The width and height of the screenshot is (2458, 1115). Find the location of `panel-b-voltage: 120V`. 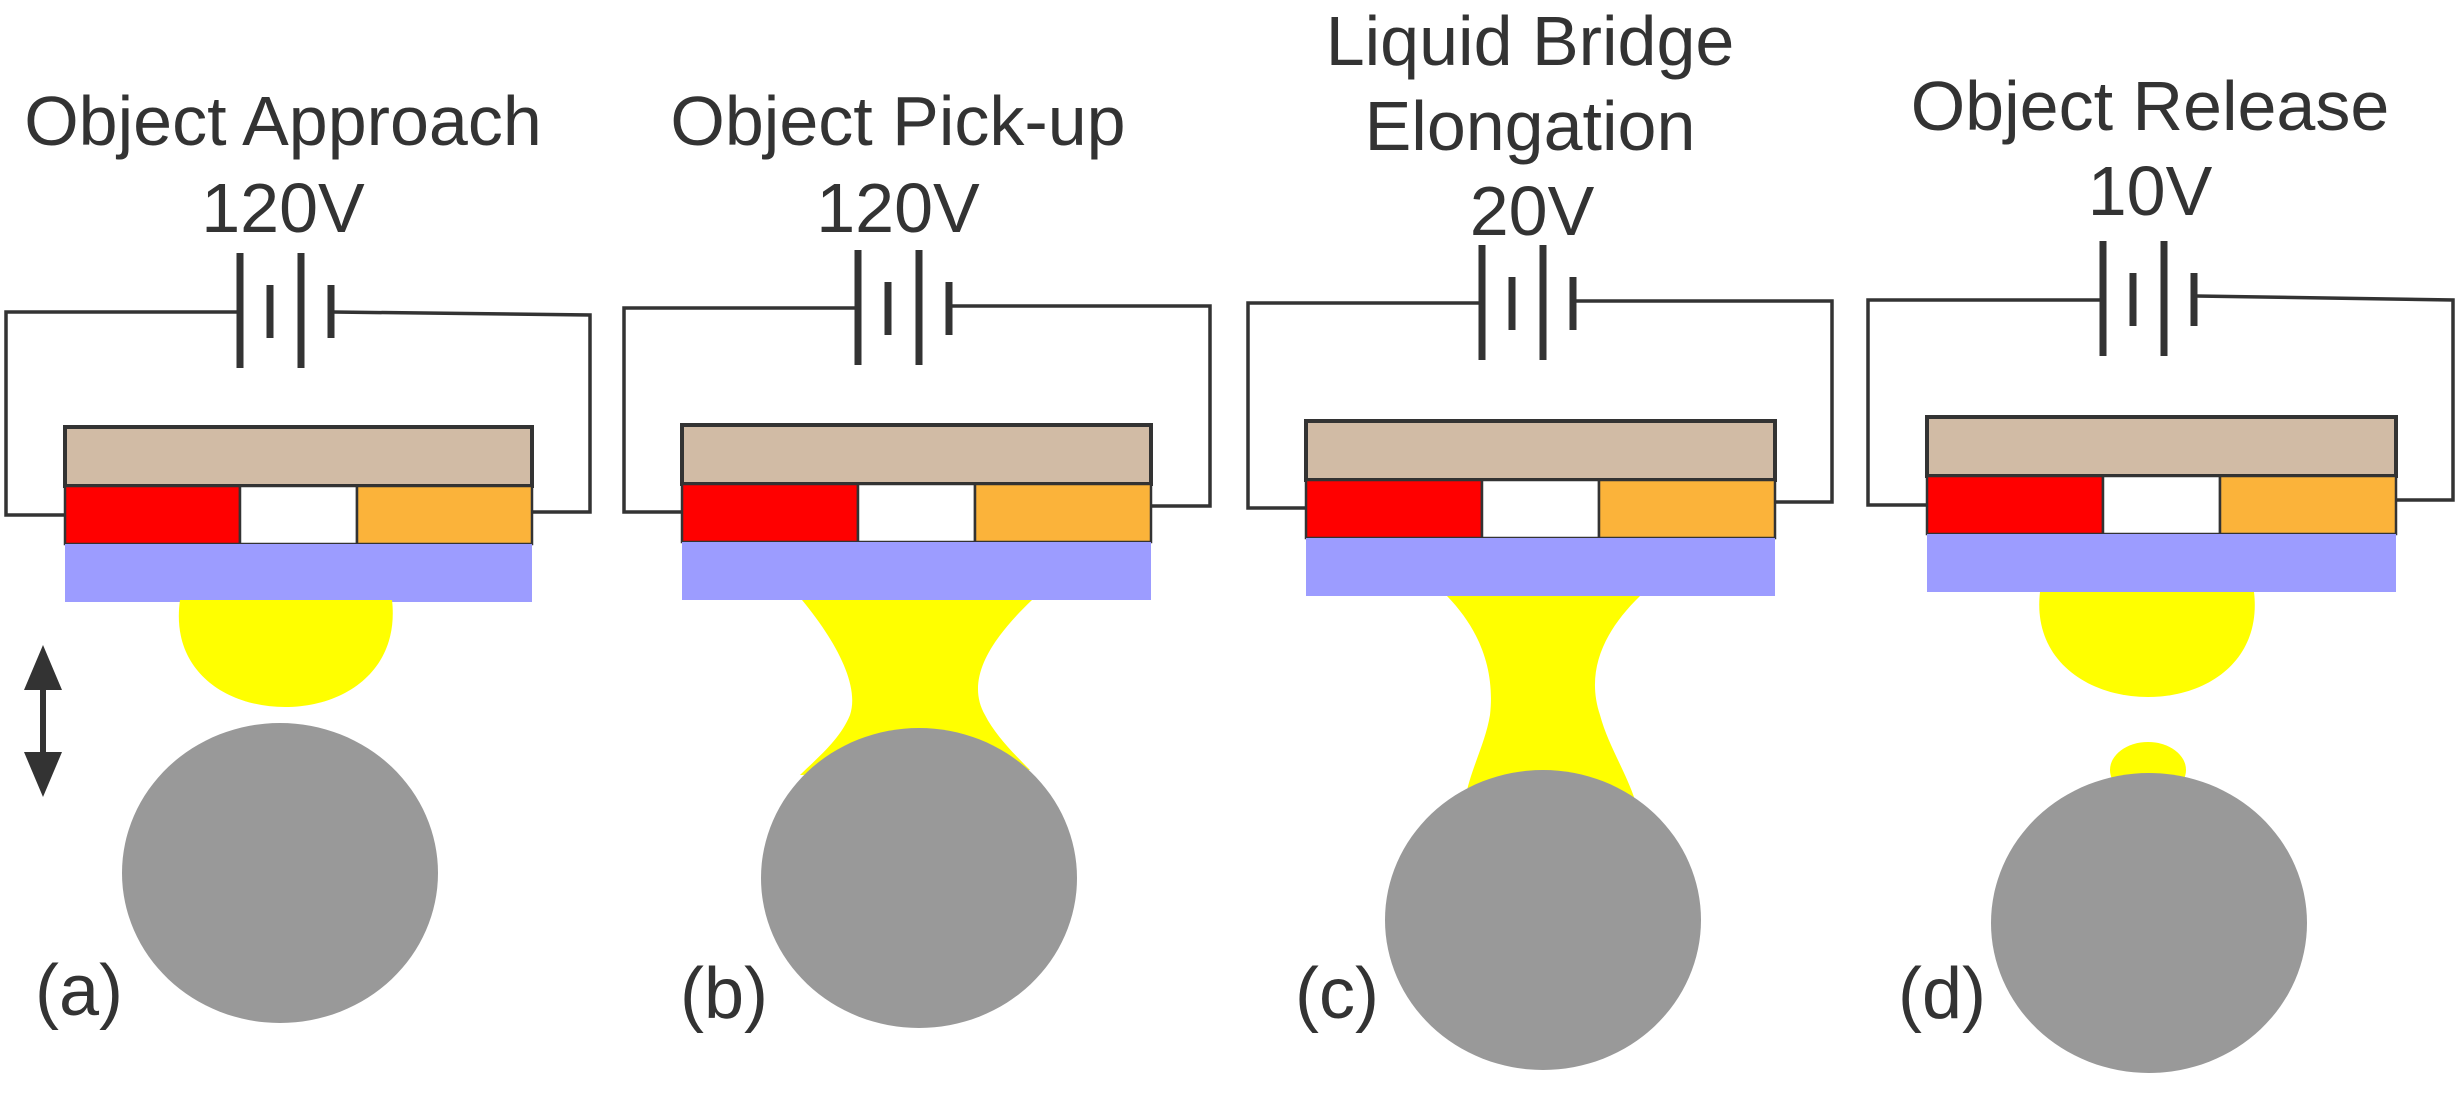

panel-b-voltage: 120V is located at coordinates (898, 208).